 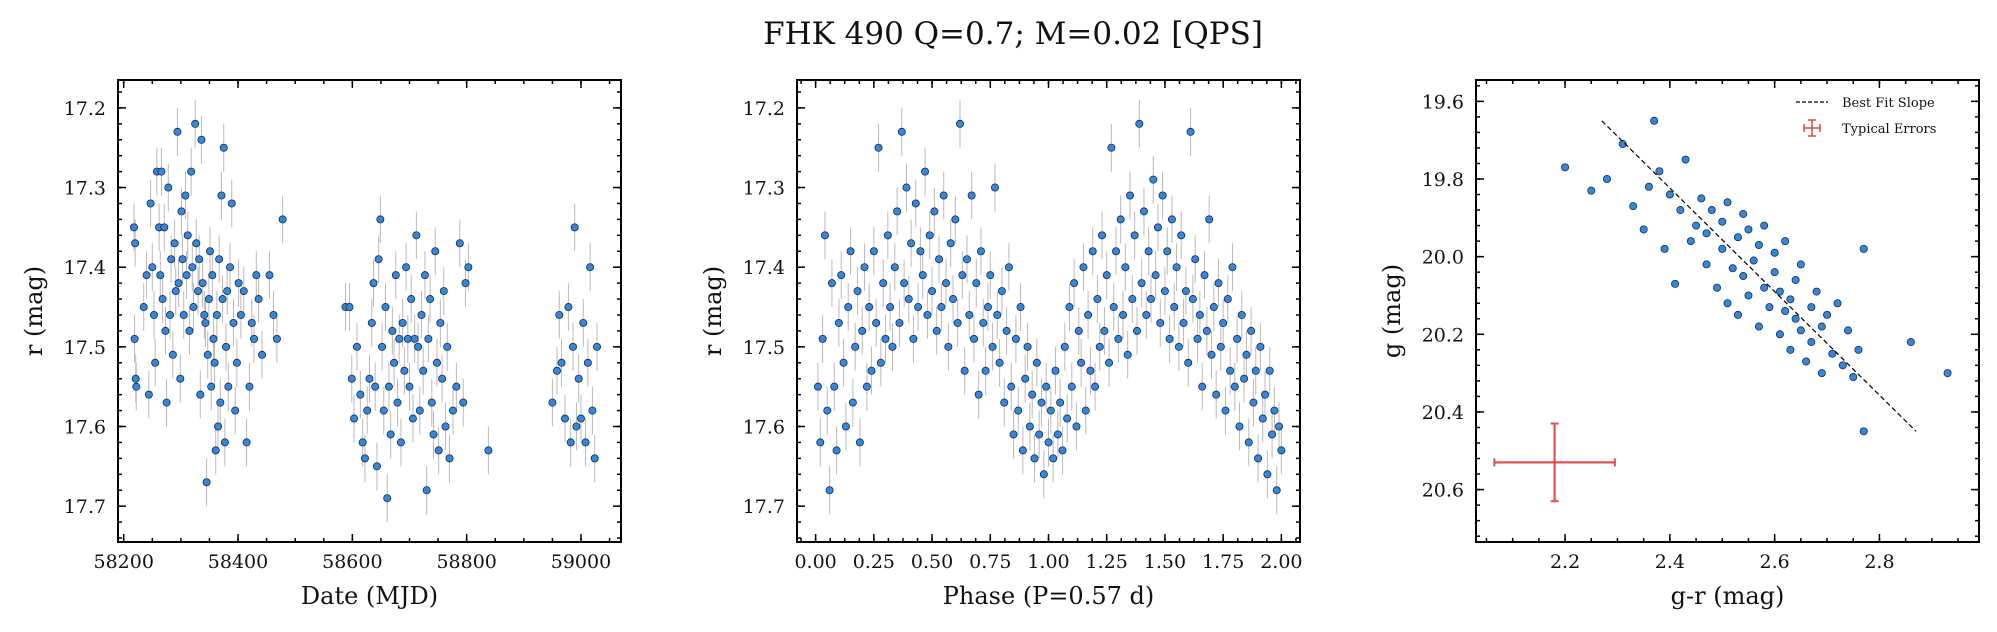 What do you see at coordinates (1281, 562) in the screenshot?
I see `phased-xtick-label: 2.00` at bounding box center [1281, 562].